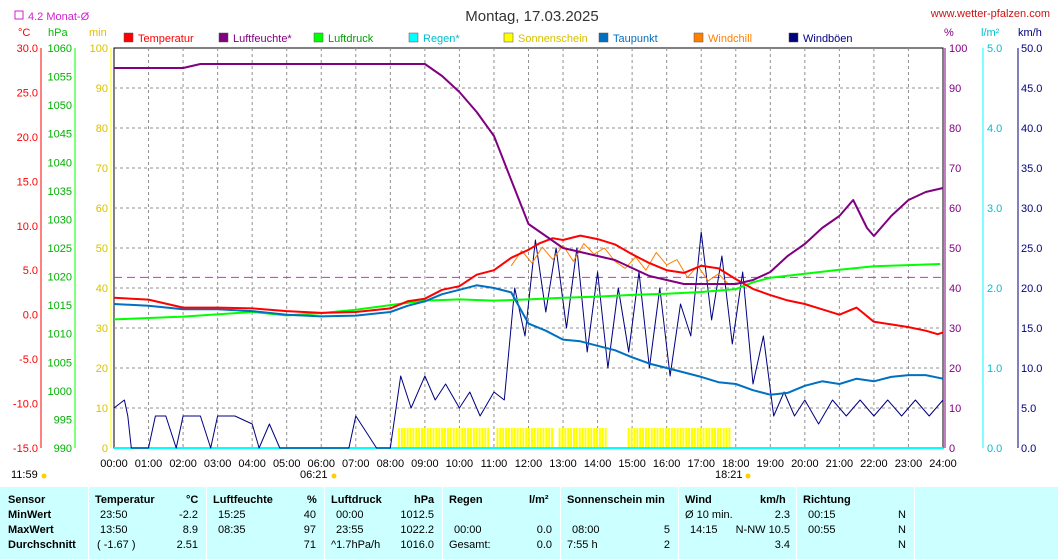  I want to click on x-tick-label: 03:00, so click(218, 464).